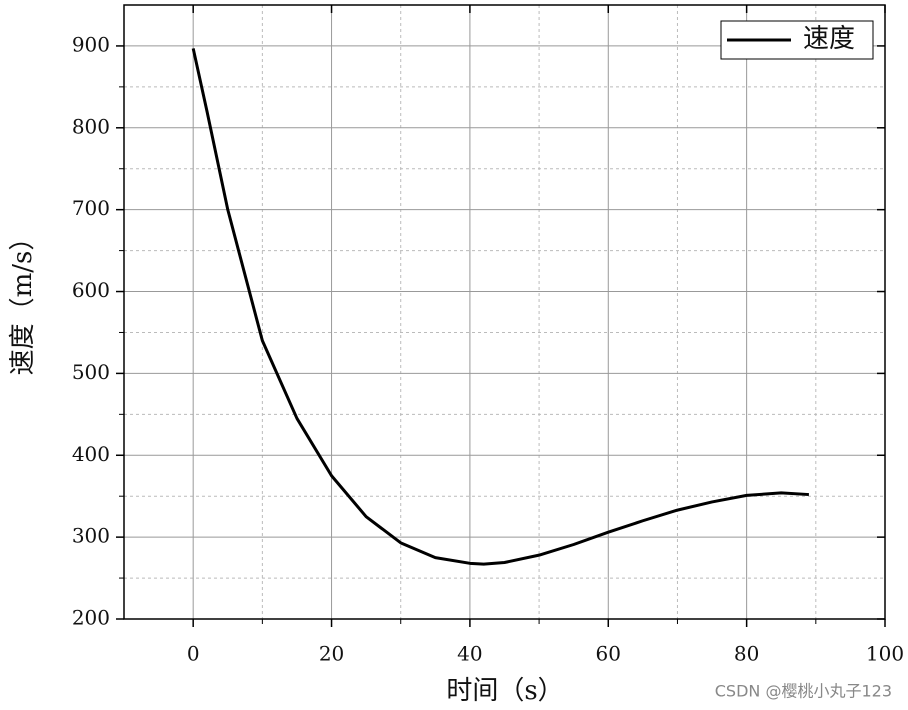  What do you see at coordinates (504, 691) in the screenshot?
I see `x-axis-label: 时间（s）` at bounding box center [504, 691].